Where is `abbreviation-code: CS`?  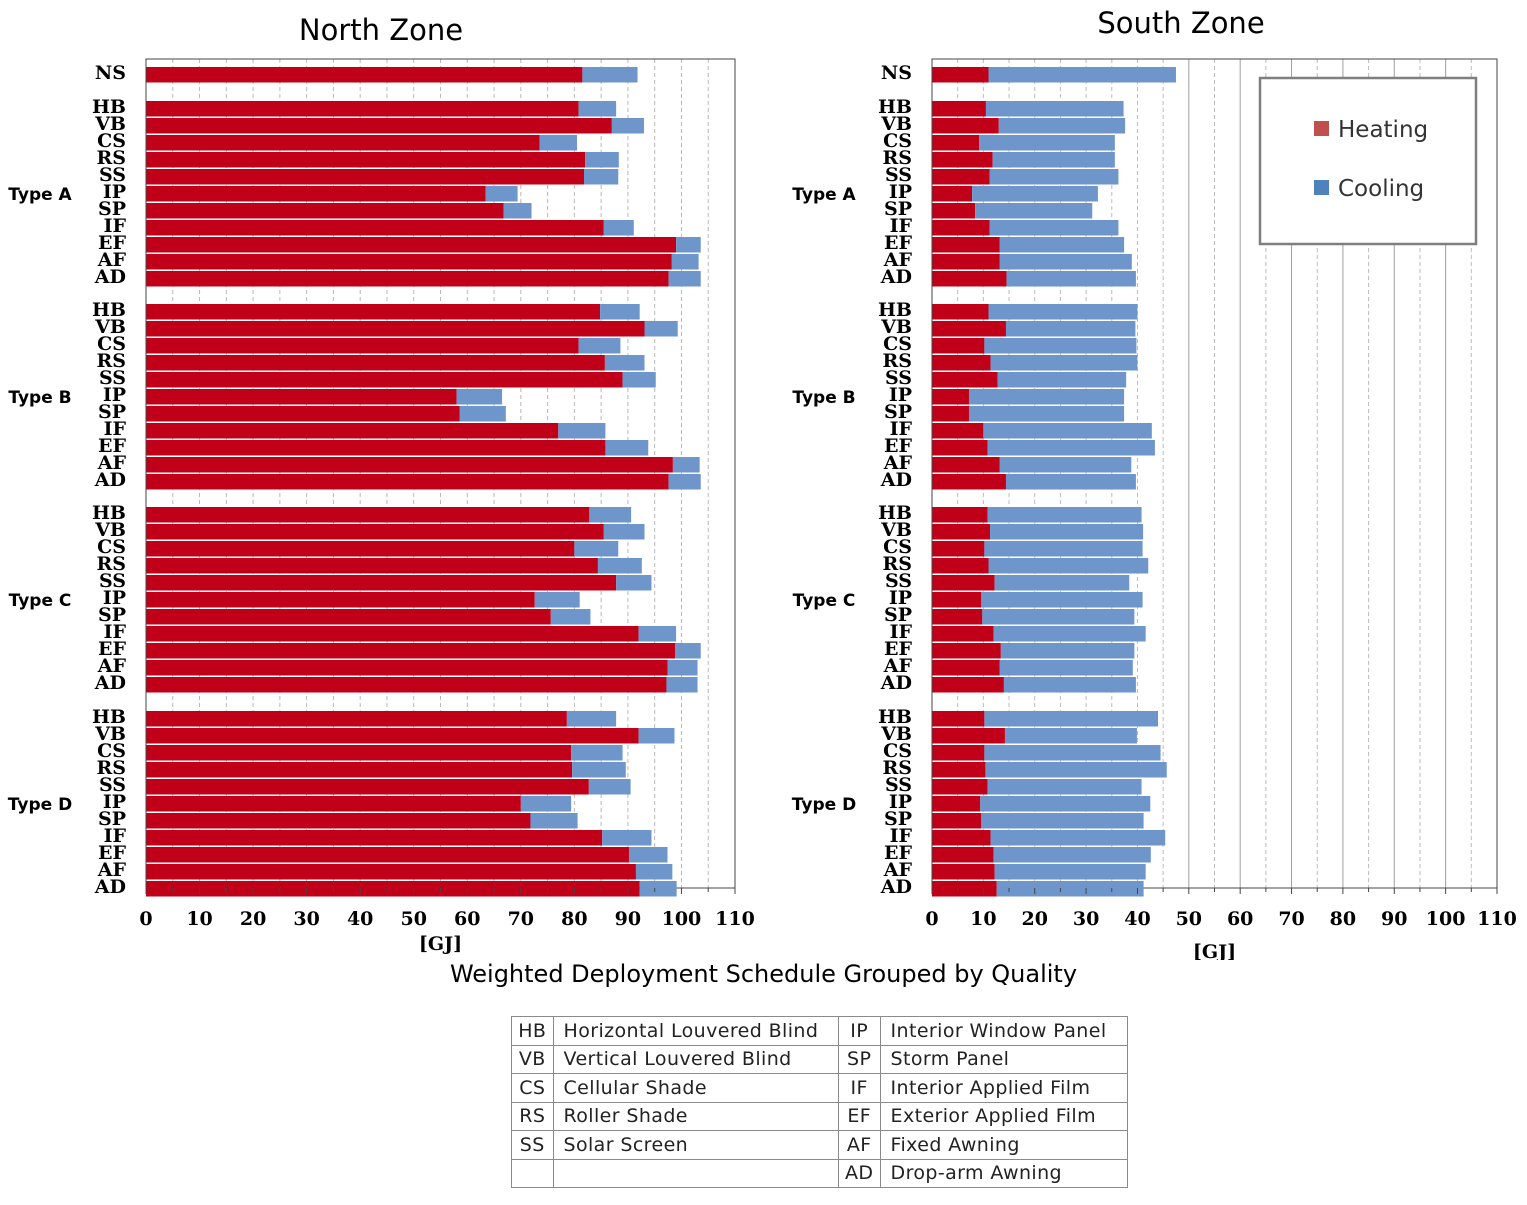
abbreviation-code: CS is located at coordinates (532, 1088).